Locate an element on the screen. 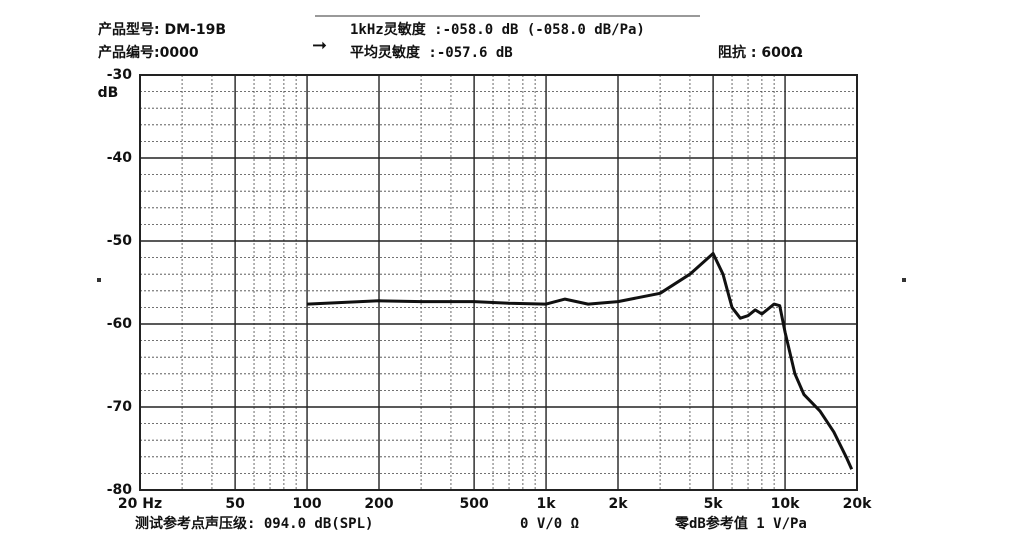 The width and height of the screenshot is (1024, 553). x-tick-label: 5k is located at coordinates (714, 504).